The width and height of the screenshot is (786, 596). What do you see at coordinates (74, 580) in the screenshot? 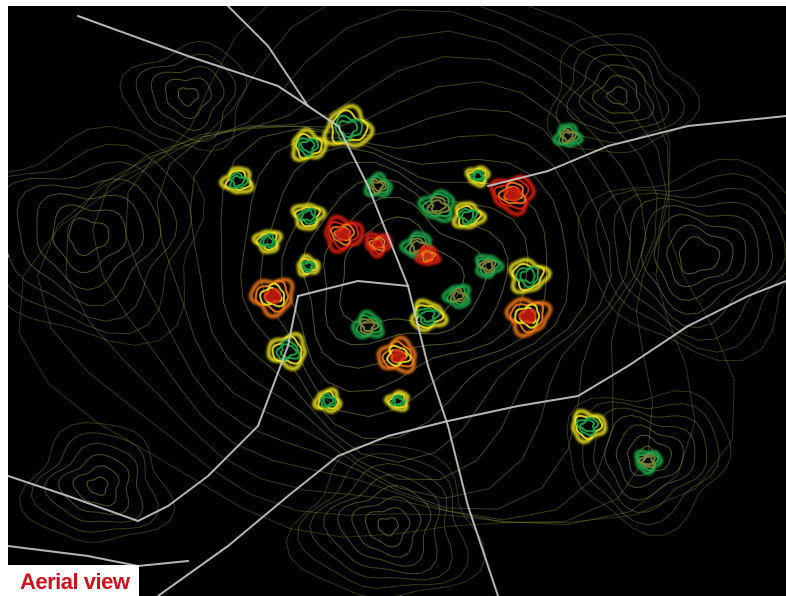
I see `caption-aerial-view: Aerial view` at bounding box center [74, 580].